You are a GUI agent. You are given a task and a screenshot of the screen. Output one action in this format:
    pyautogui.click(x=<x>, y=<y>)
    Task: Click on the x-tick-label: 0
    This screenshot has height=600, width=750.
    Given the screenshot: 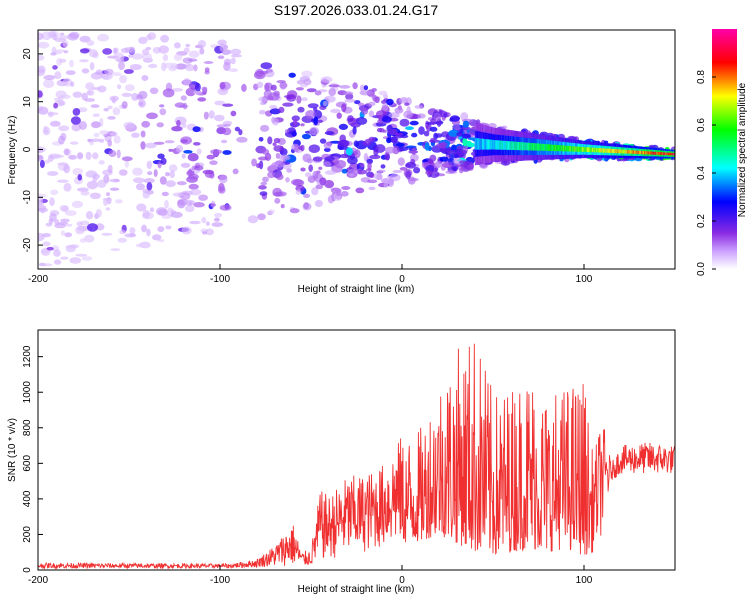 What is the action you would take?
    pyautogui.click(x=402, y=580)
    